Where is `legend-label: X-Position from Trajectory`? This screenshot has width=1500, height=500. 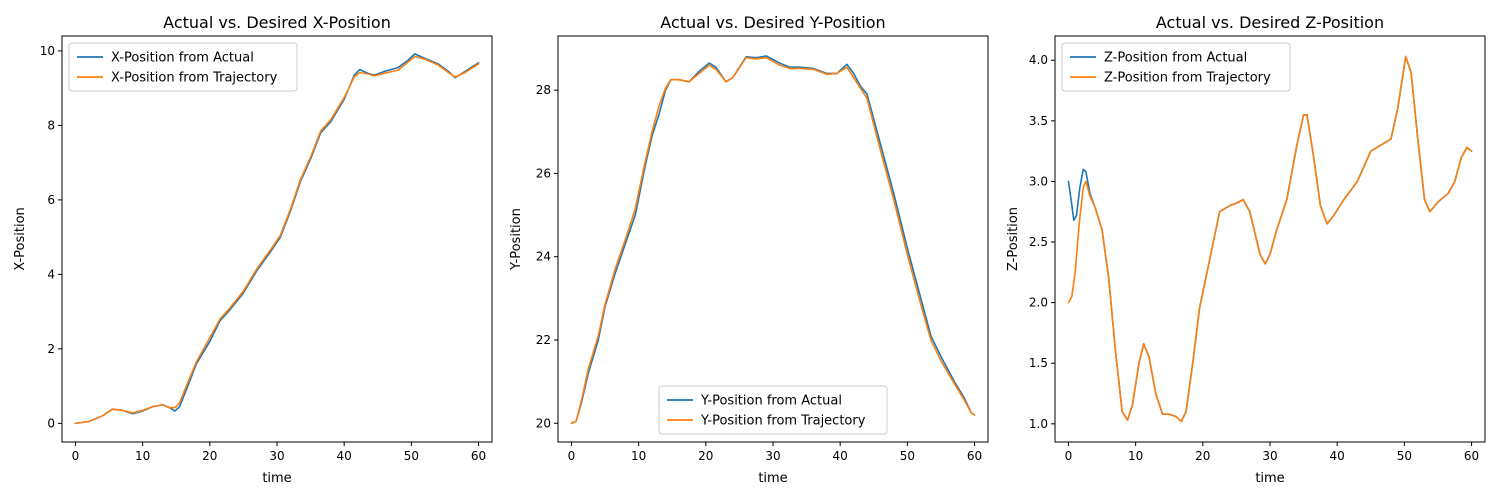
legend-label: X-Position from Trajectory is located at coordinates (194, 78).